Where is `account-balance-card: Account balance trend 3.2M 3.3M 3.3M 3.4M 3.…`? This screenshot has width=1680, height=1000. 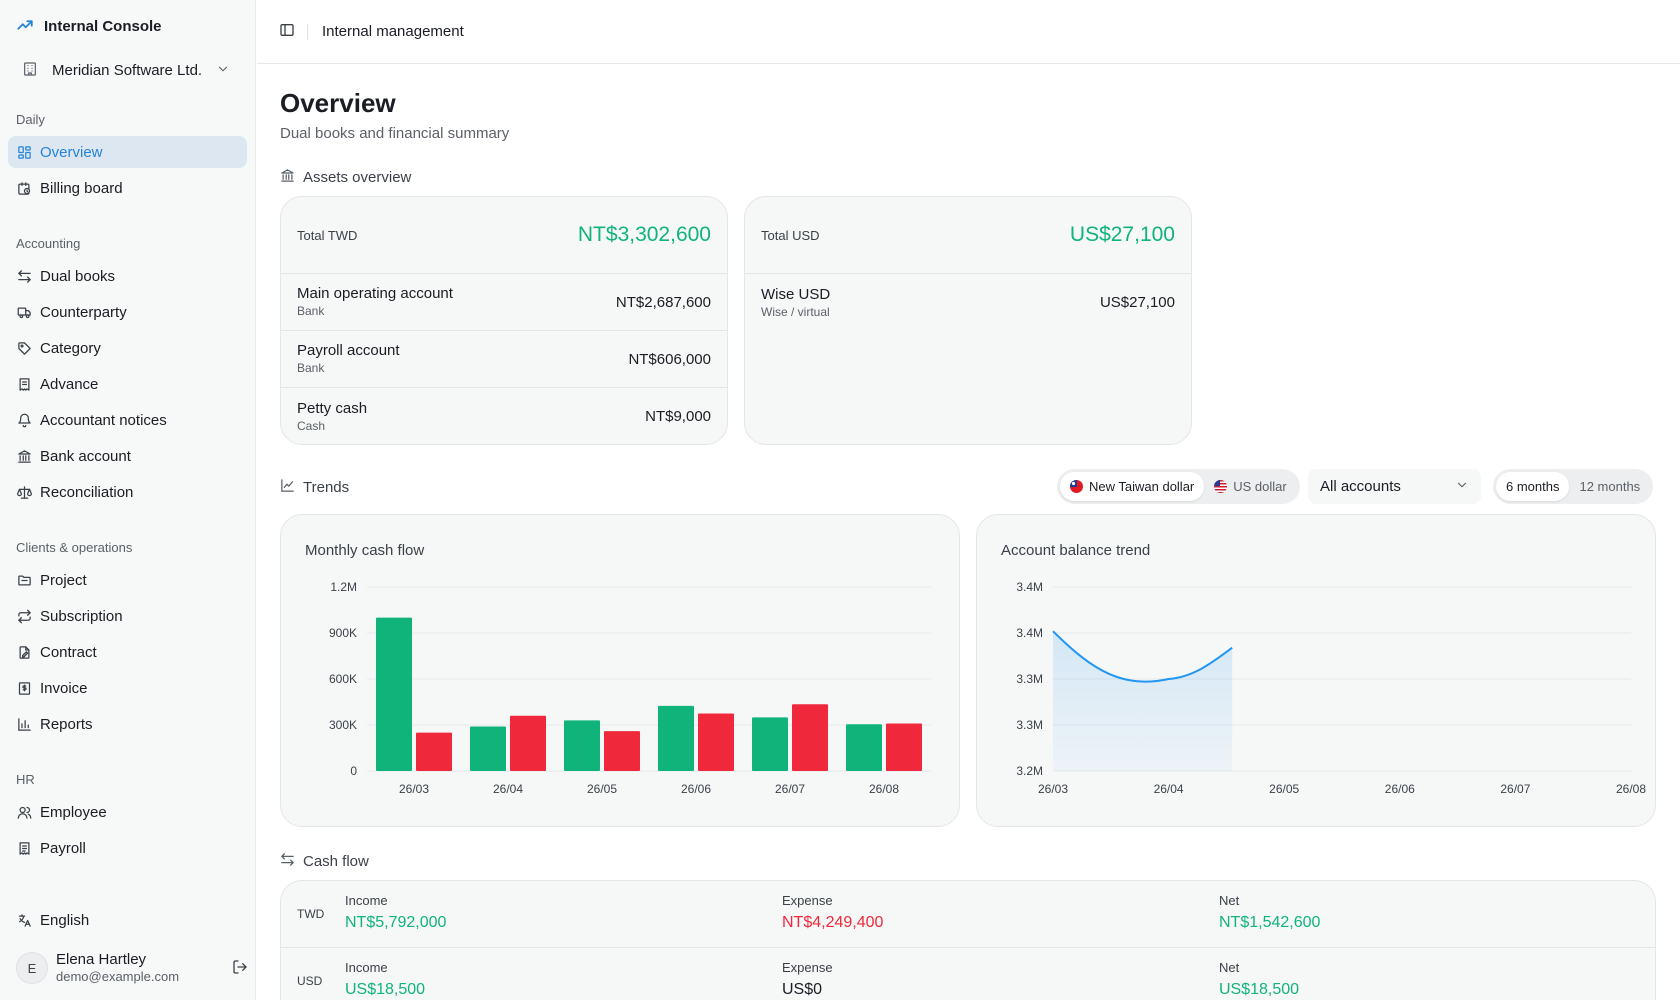 account-balance-card: Account balance trend 3.2M 3.3M 3.3M 3.4M 3.… is located at coordinates (1316, 670).